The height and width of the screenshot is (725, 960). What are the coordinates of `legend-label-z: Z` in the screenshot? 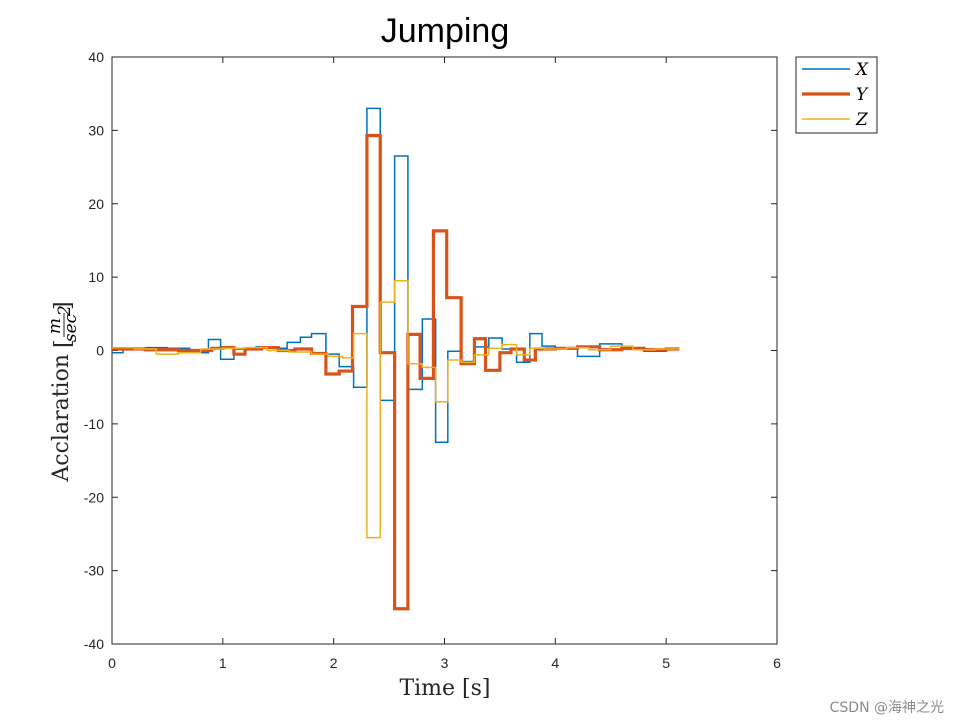 It's located at (862, 120).